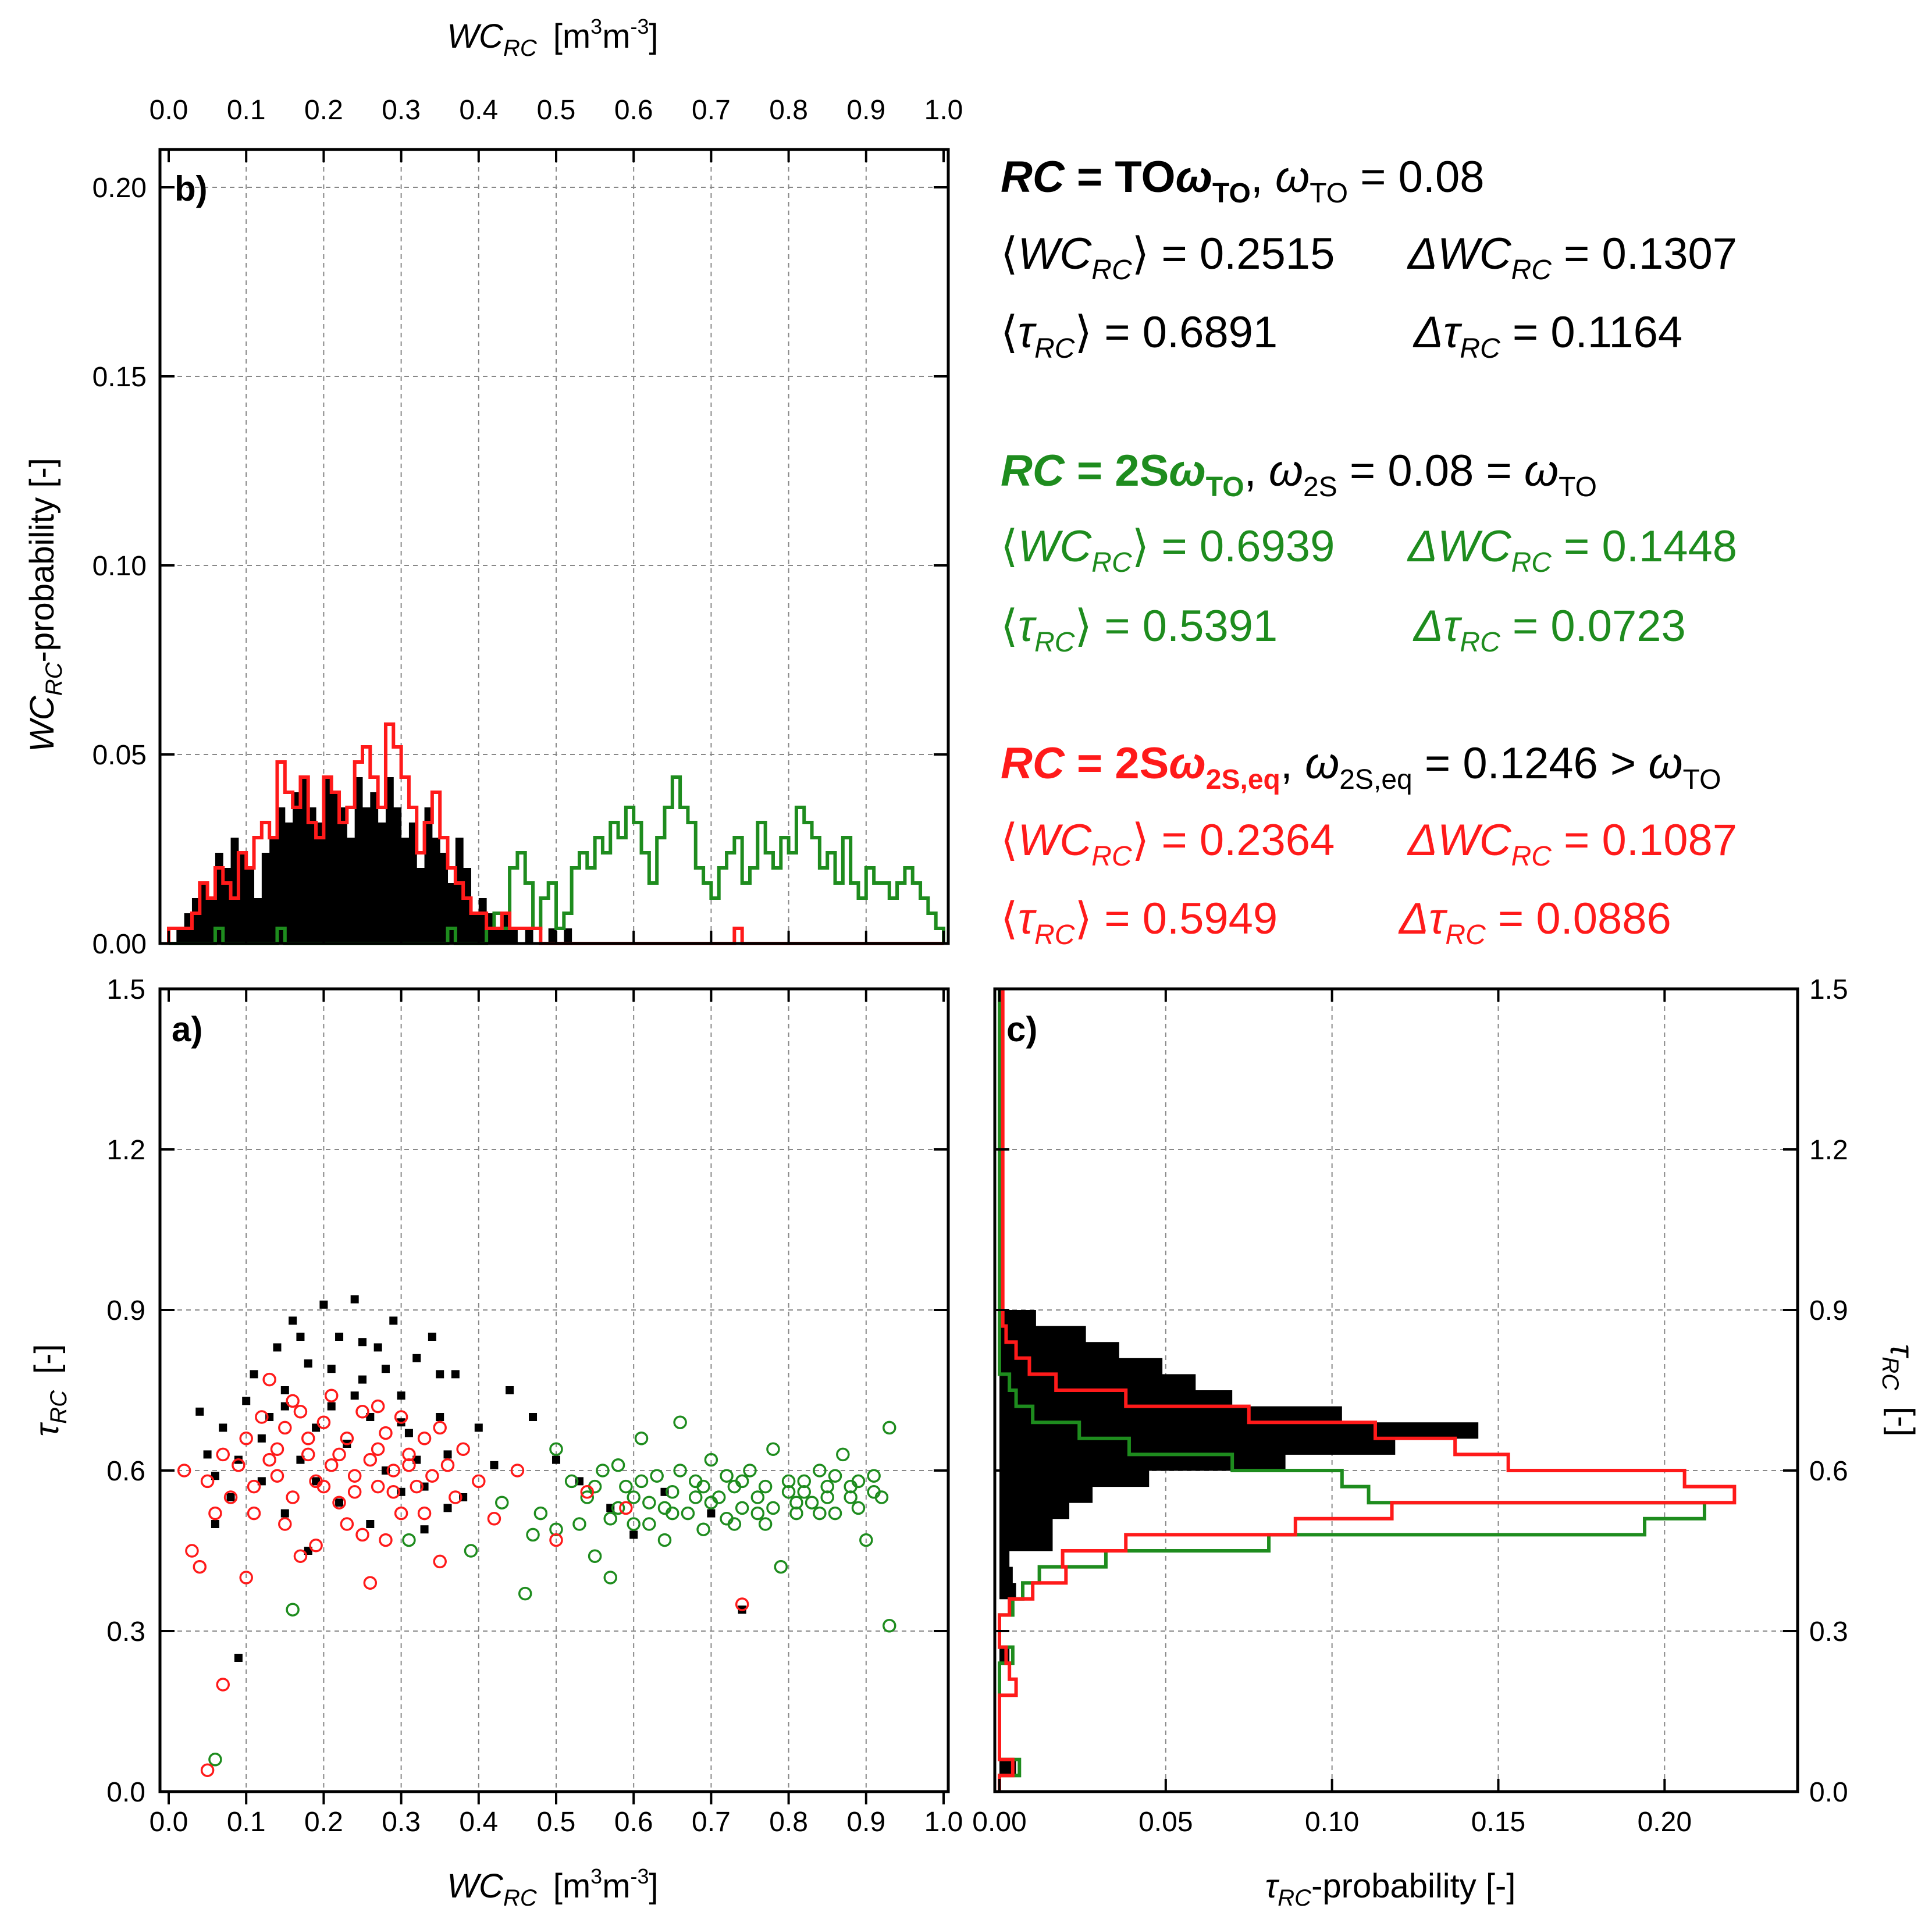 Image resolution: width=1932 pixels, height=1919 pixels. Describe the element at coordinates (191, 188) in the screenshot. I see `panel-b-label: b)` at that location.